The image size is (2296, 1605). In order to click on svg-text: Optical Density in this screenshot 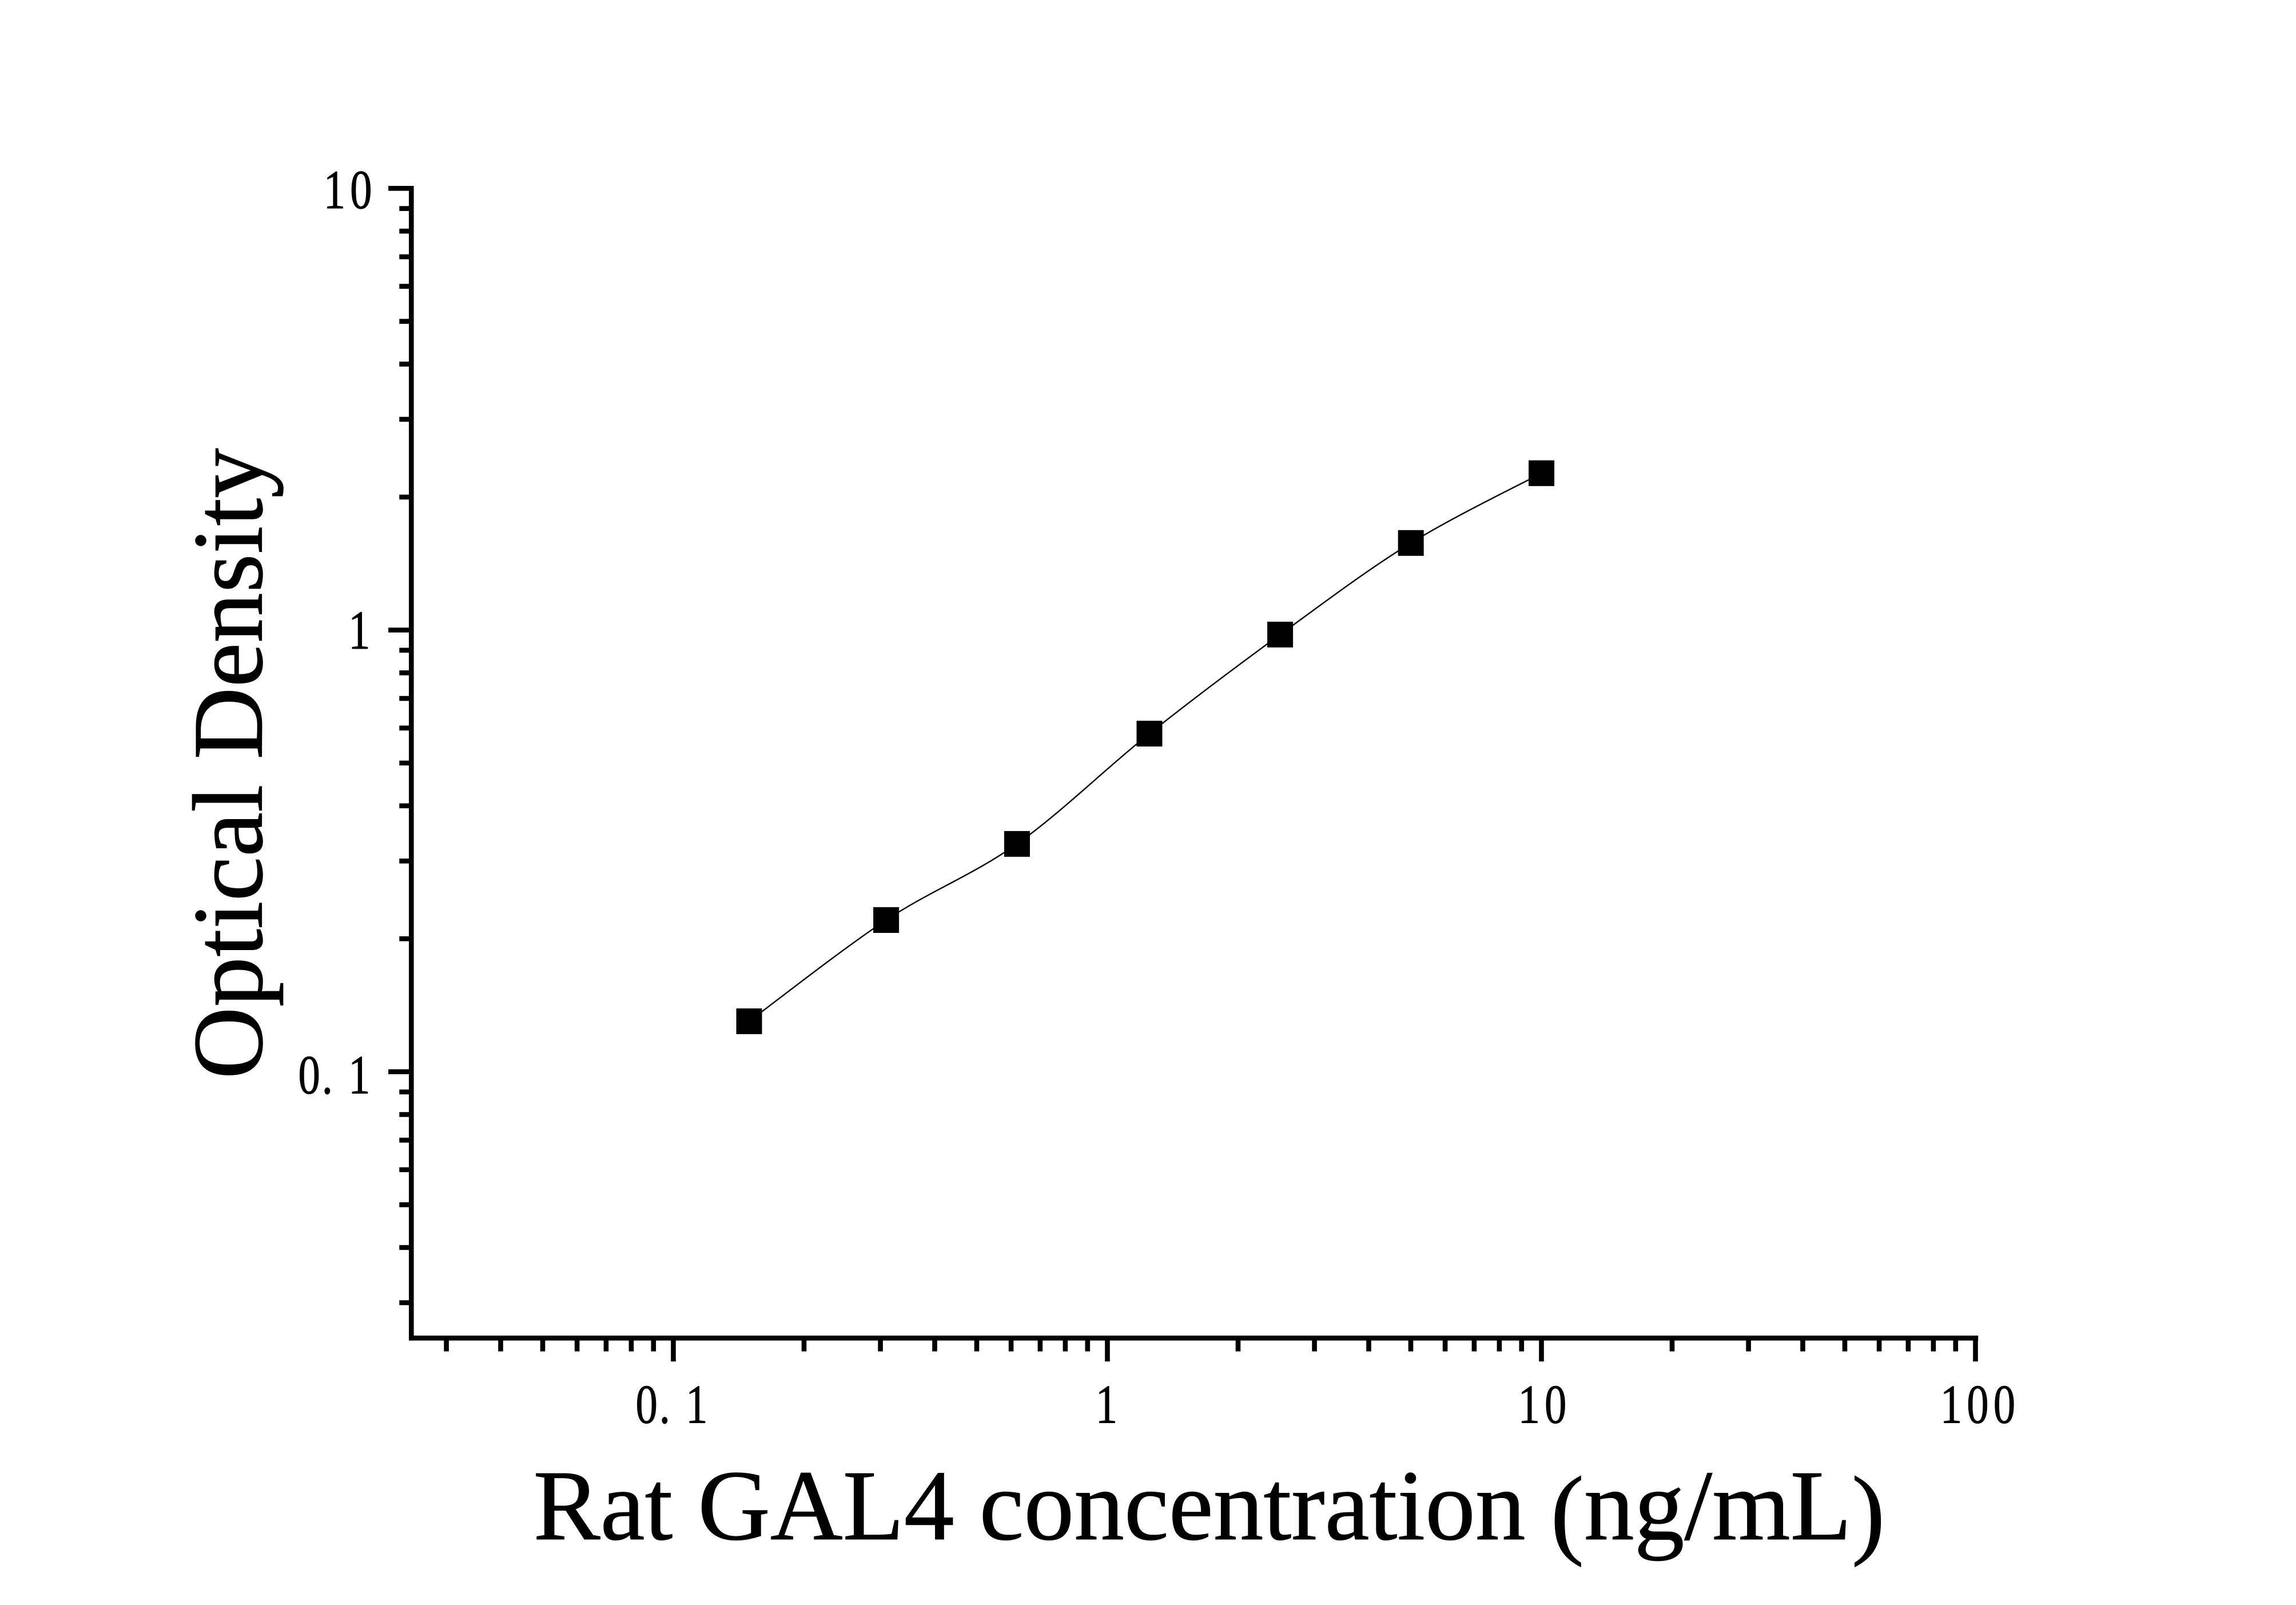, I will do `click(229, 763)`.